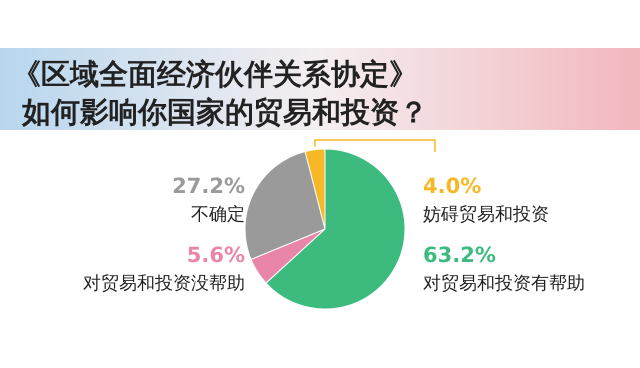 This screenshot has height=368, width=640. Describe the element at coordinates (164, 283) in the screenshot. I see `slice-label: 对贸易和投资没帮助` at that location.